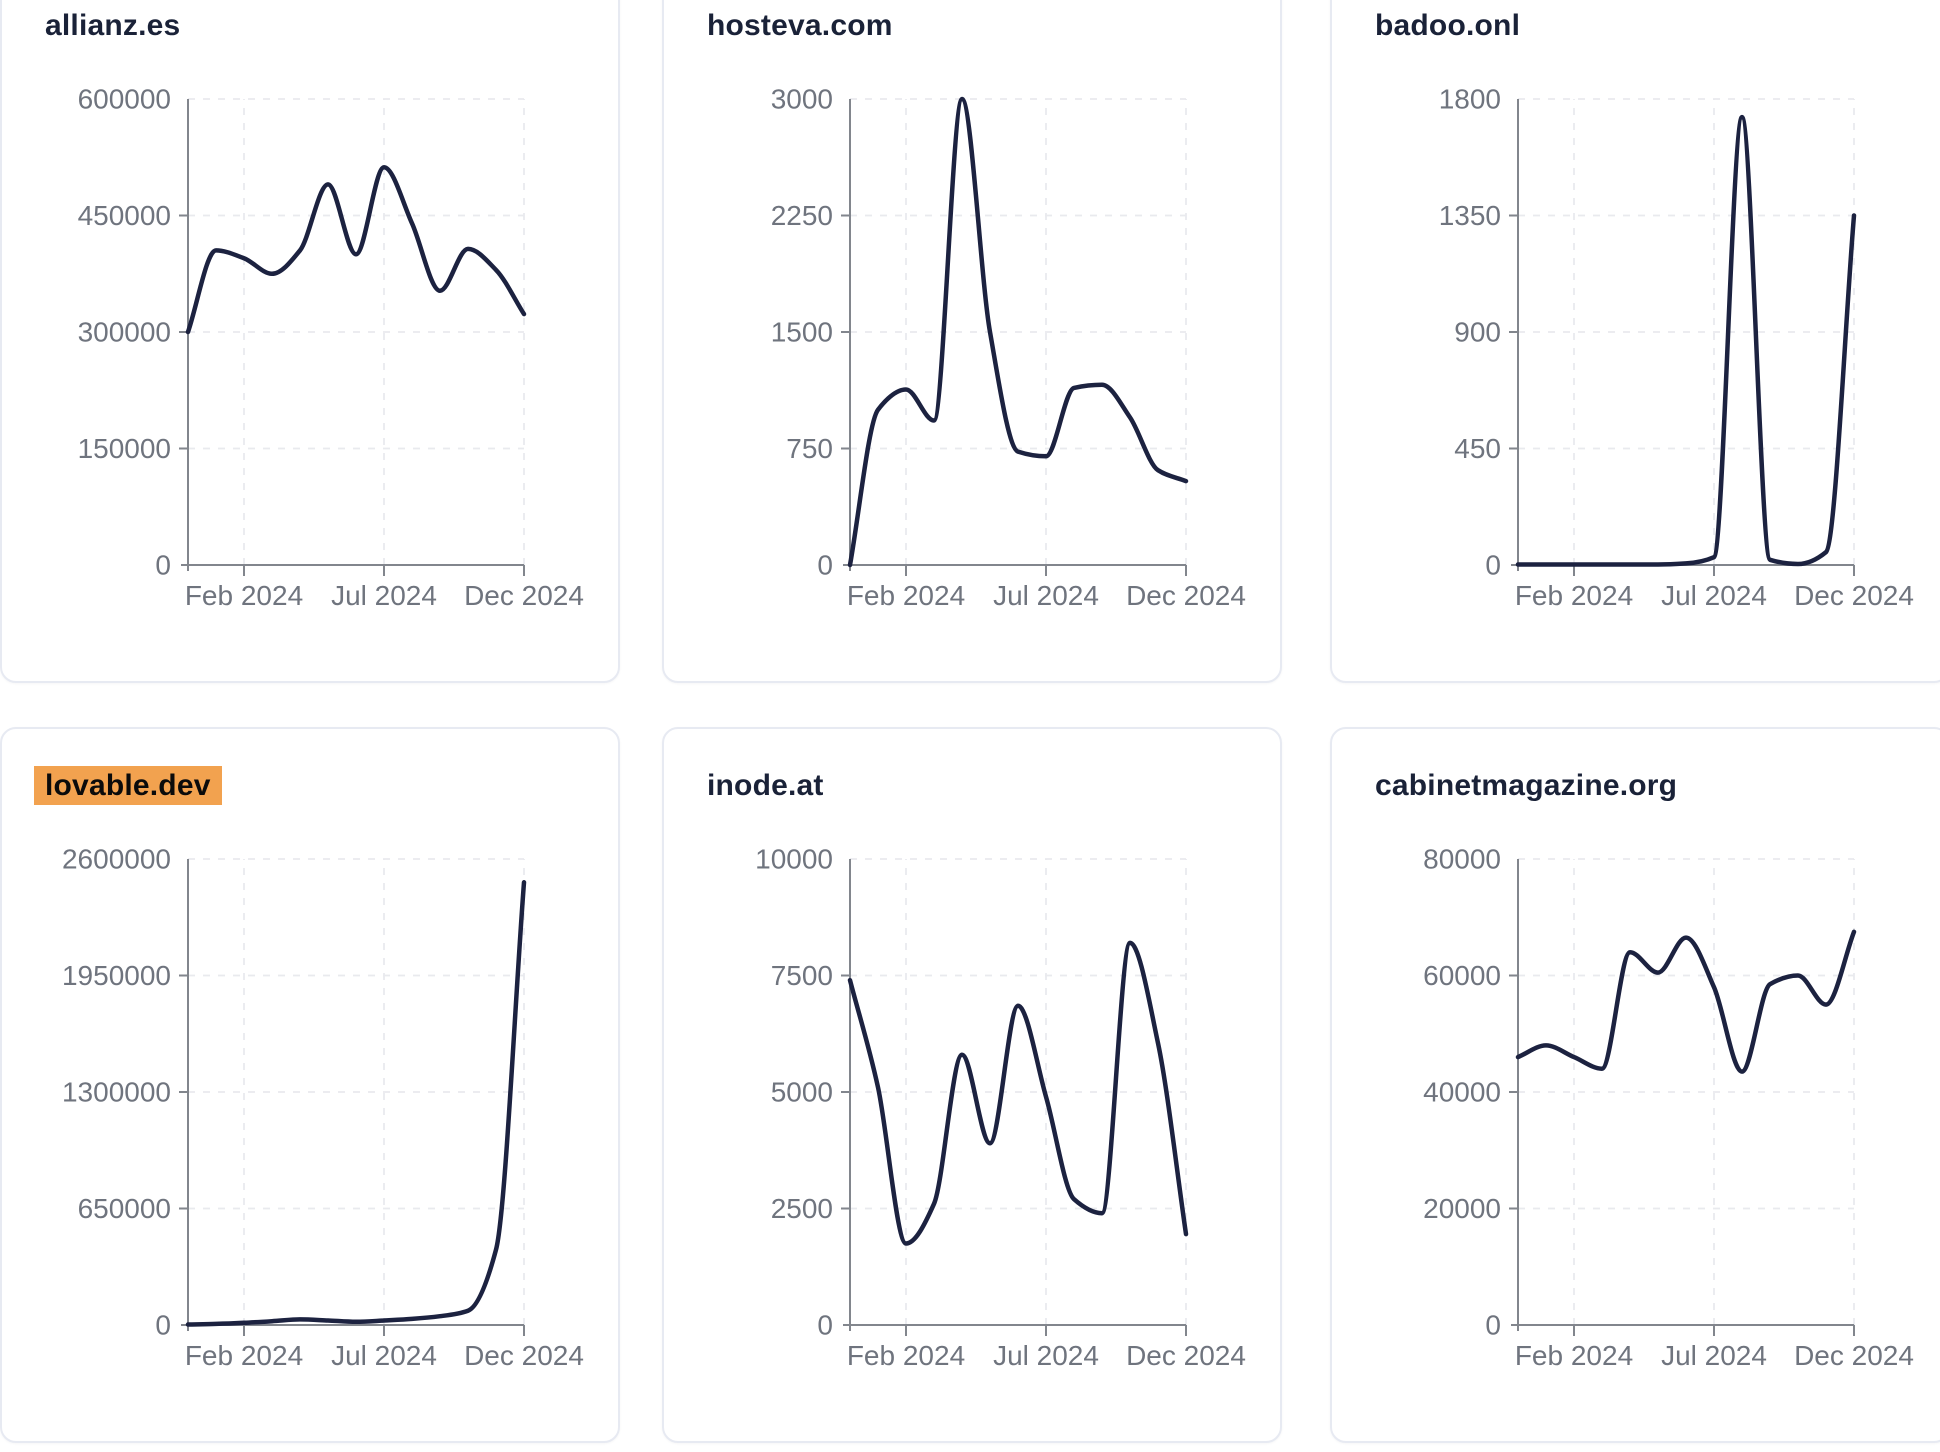 This screenshot has height=1452, width=1940. I want to click on line-chart: 0 750 1500 2250 3000 Feb 2024 Jul 2024 Dec 2024, so click(1008, 348).